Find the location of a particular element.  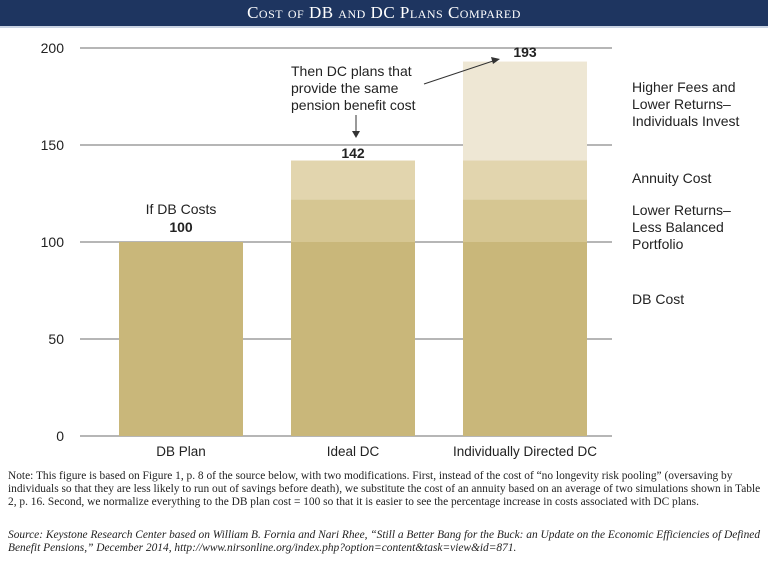

x-tick-label: Individually Directed DC is located at coordinates (525, 451).